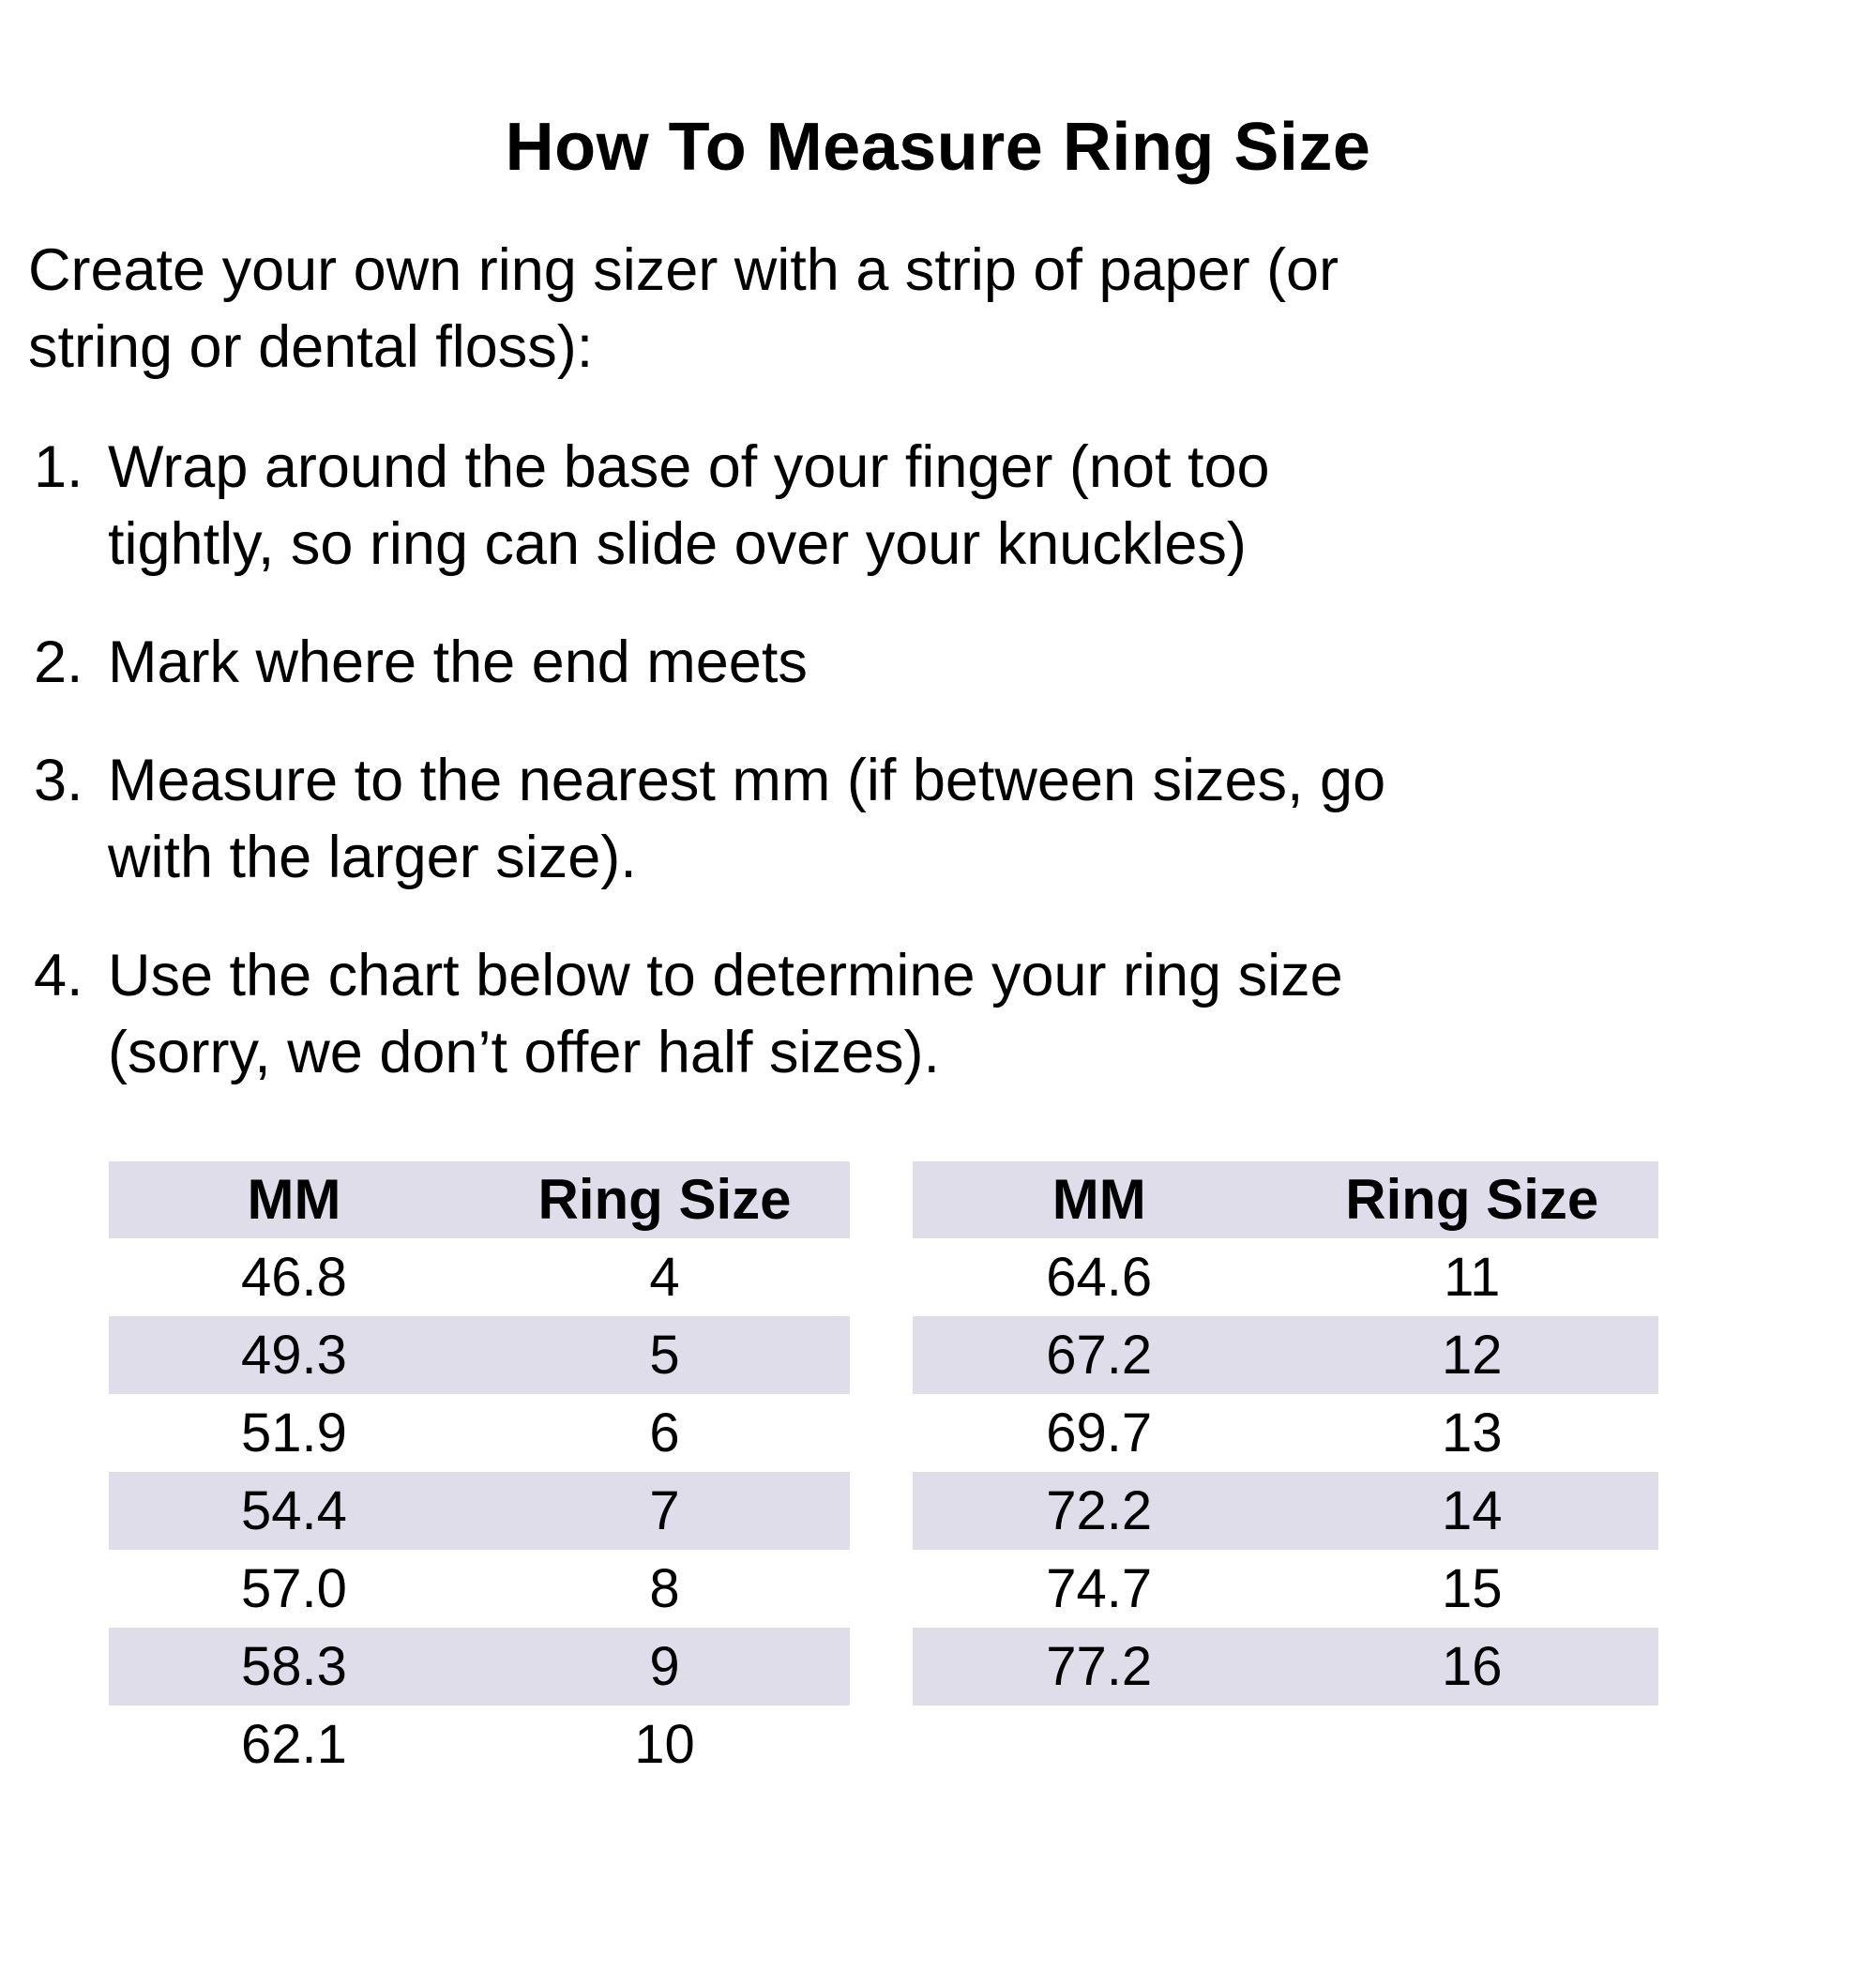 The height and width of the screenshot is (1986, 1876). I want to click on table-row: 49.3 5, so click(479, 1355).